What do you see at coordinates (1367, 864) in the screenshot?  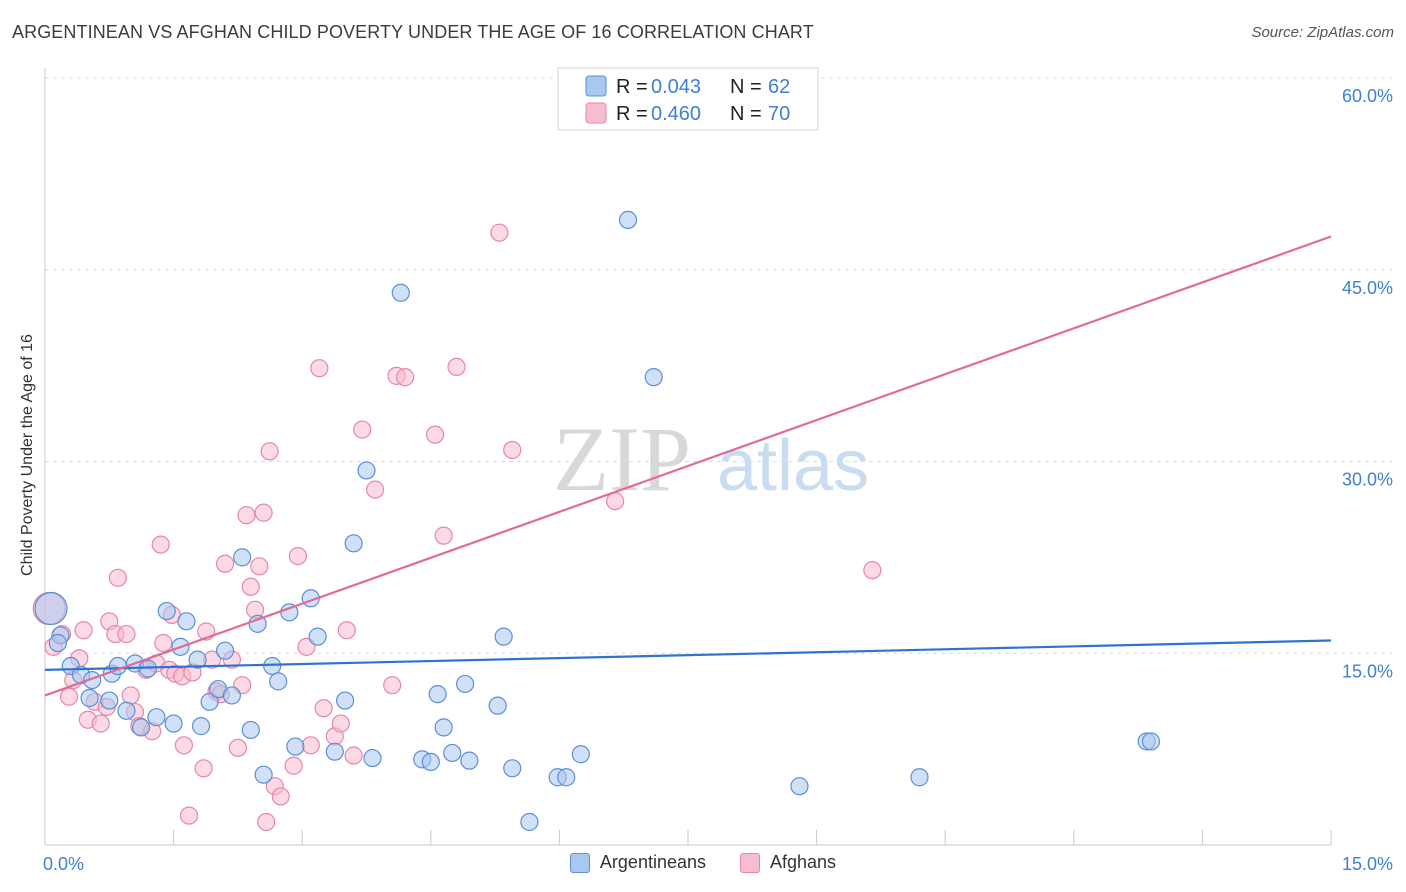 I see `x-tick-label-max: 15.0%` at bounding box center [1367, 864].